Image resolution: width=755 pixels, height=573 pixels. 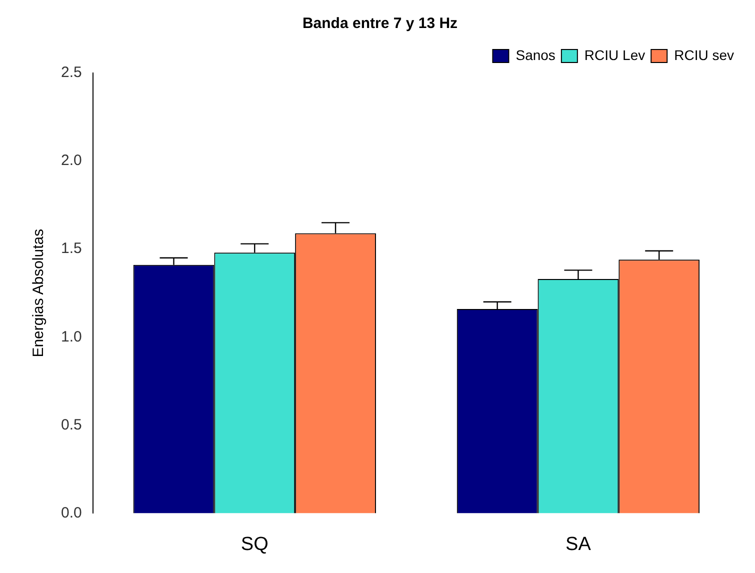 I want to click on legend-label: RCIU sev, so click(x=704, y=54).